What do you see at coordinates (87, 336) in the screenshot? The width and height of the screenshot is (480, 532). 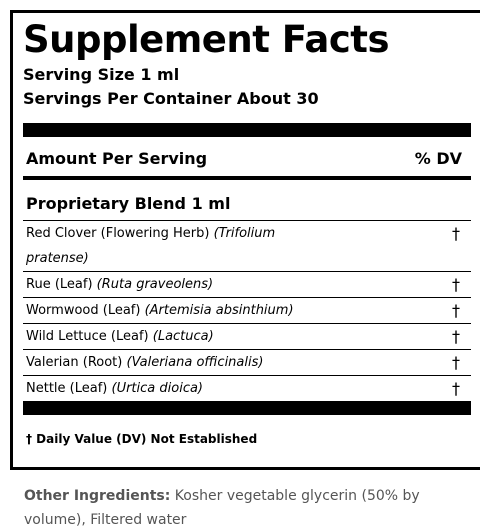 I see `ingredient-name: Wild Lettuce (Leaf)` at bounding box center [87, 336].